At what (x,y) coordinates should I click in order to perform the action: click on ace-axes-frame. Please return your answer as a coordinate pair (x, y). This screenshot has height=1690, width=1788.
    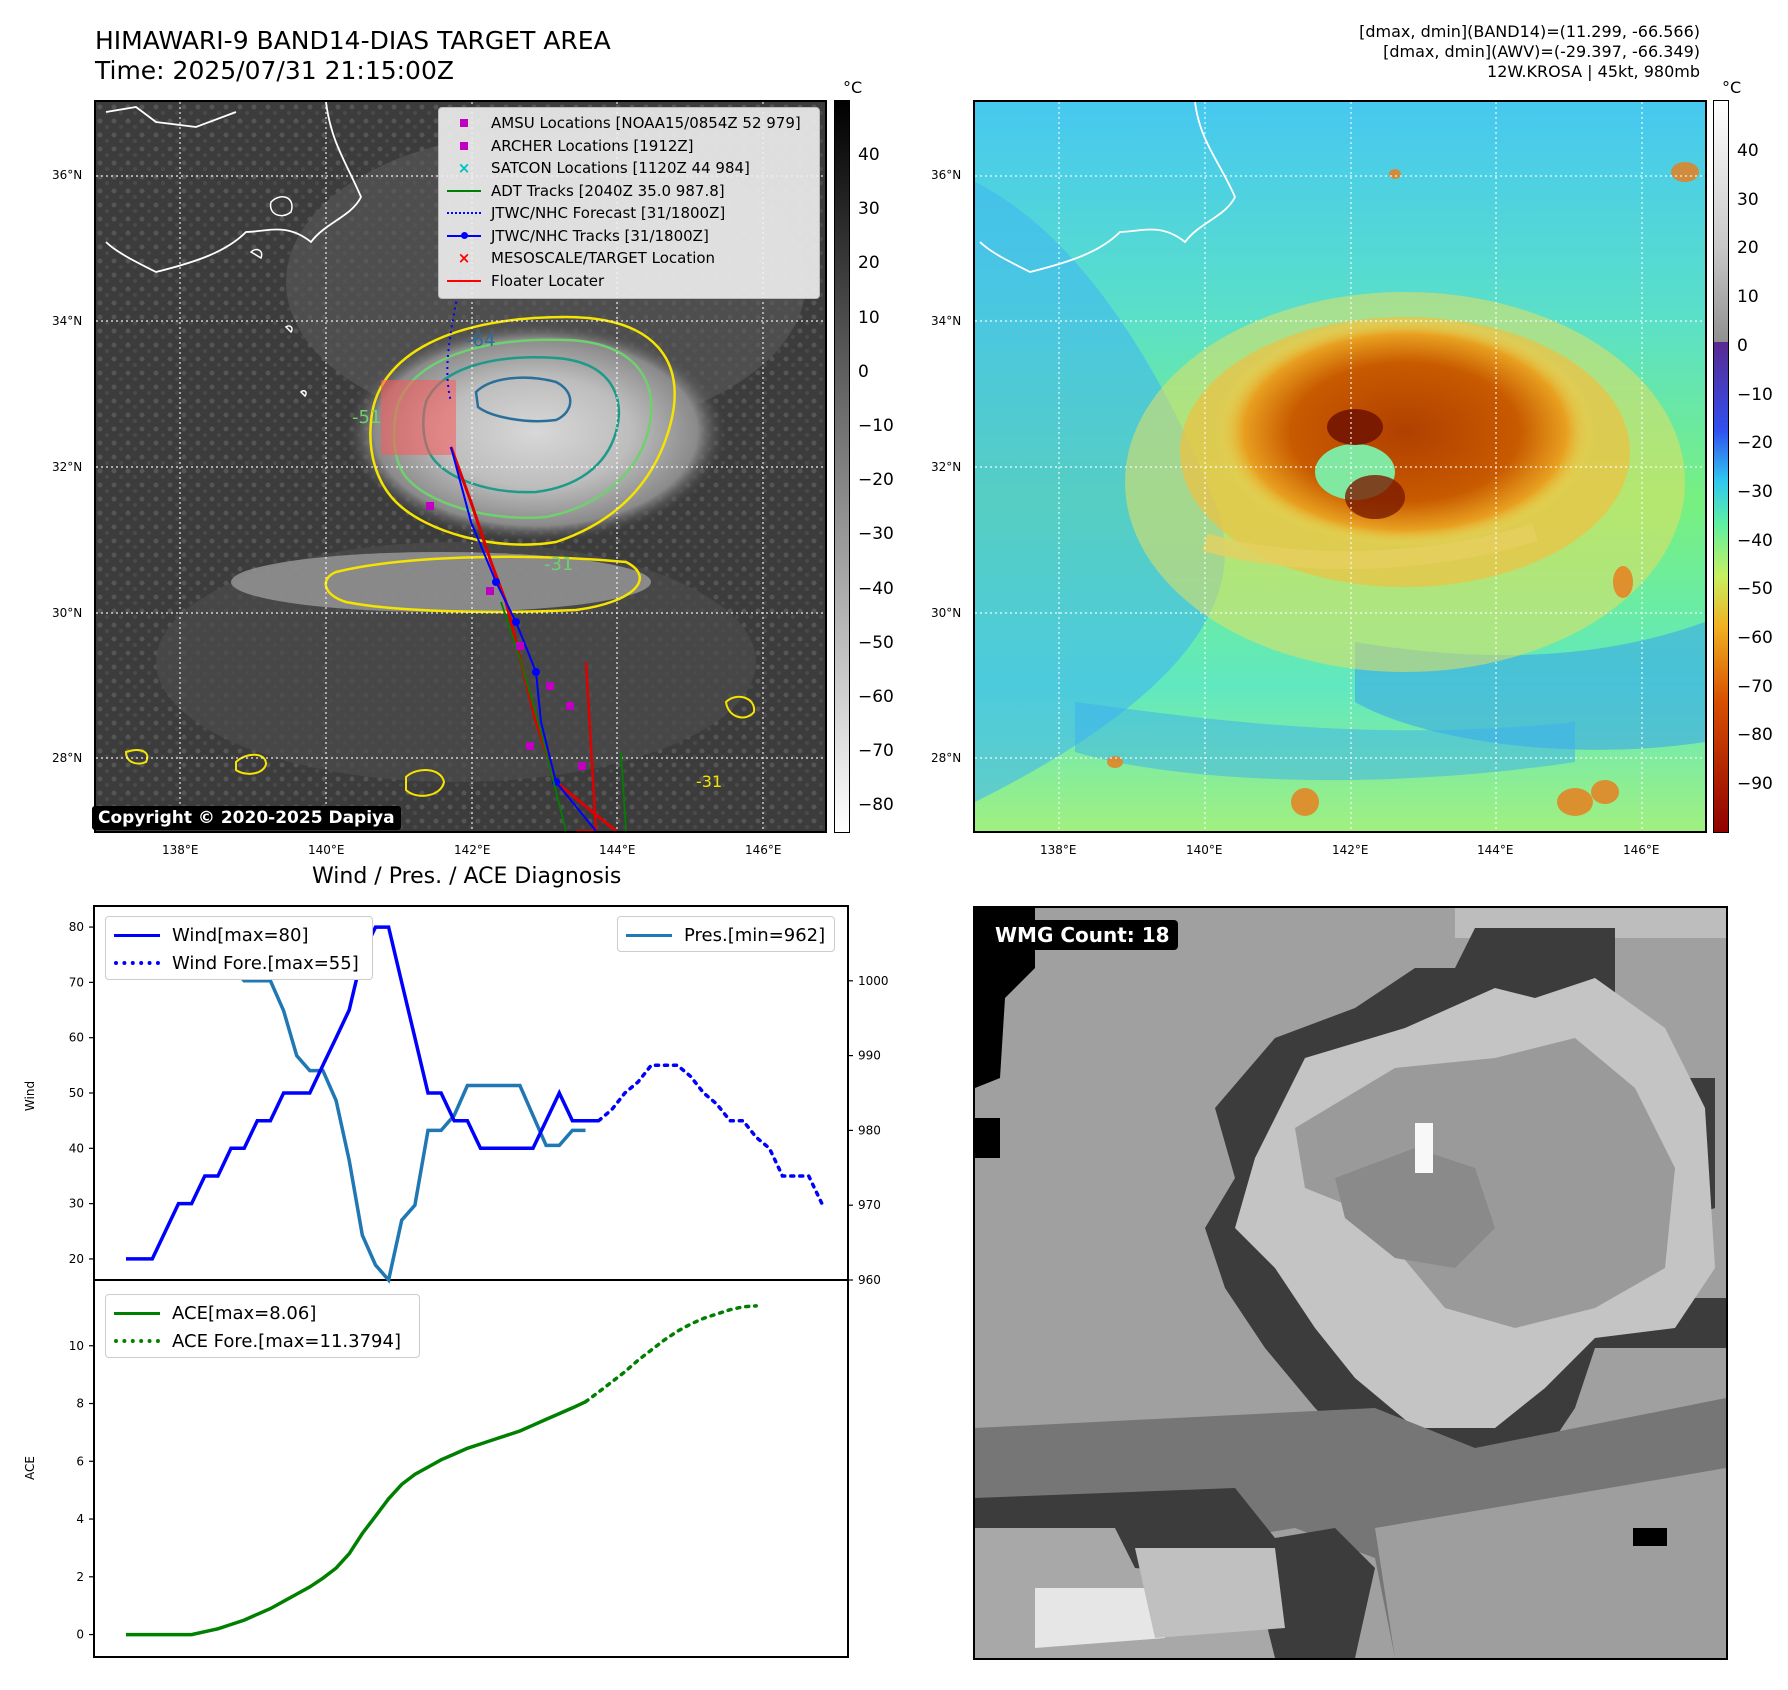
    Looking at the image, I should click on (471, 1468).